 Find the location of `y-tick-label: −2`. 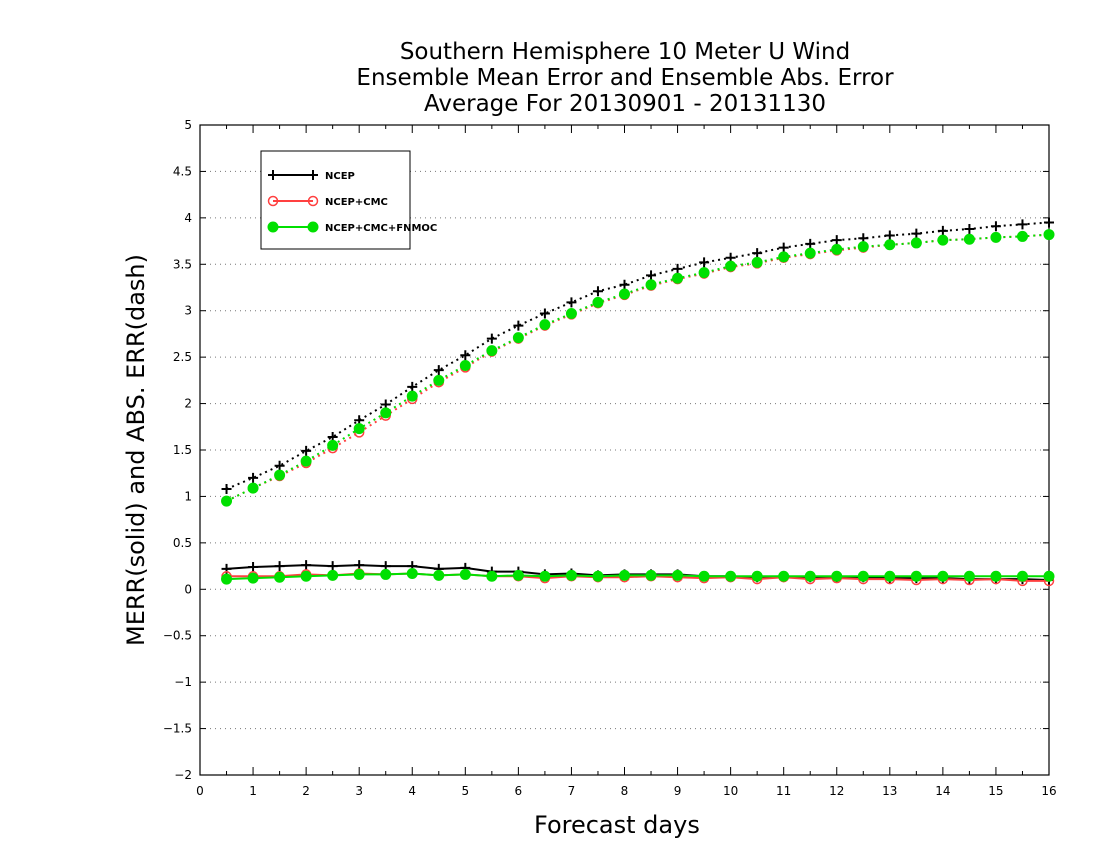

y-tick-label: −2 is located at coordinates (183, 775).